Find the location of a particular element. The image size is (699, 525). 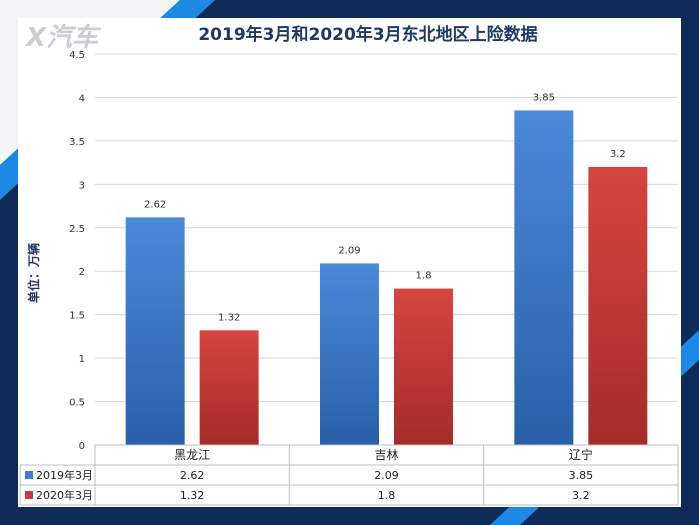

chart-title: 2019年3月和2020年3月东北地区上险数据 is located at coordinates (367, 34).